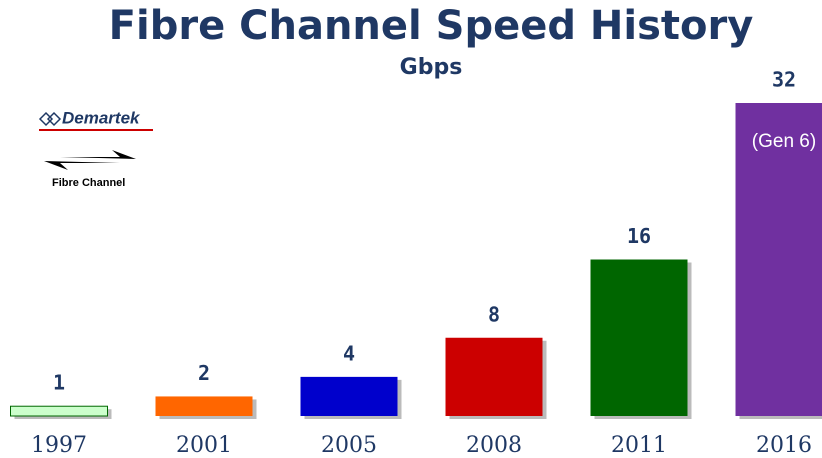  I want to click on x-tick-label: 2011, so click(639, 445).